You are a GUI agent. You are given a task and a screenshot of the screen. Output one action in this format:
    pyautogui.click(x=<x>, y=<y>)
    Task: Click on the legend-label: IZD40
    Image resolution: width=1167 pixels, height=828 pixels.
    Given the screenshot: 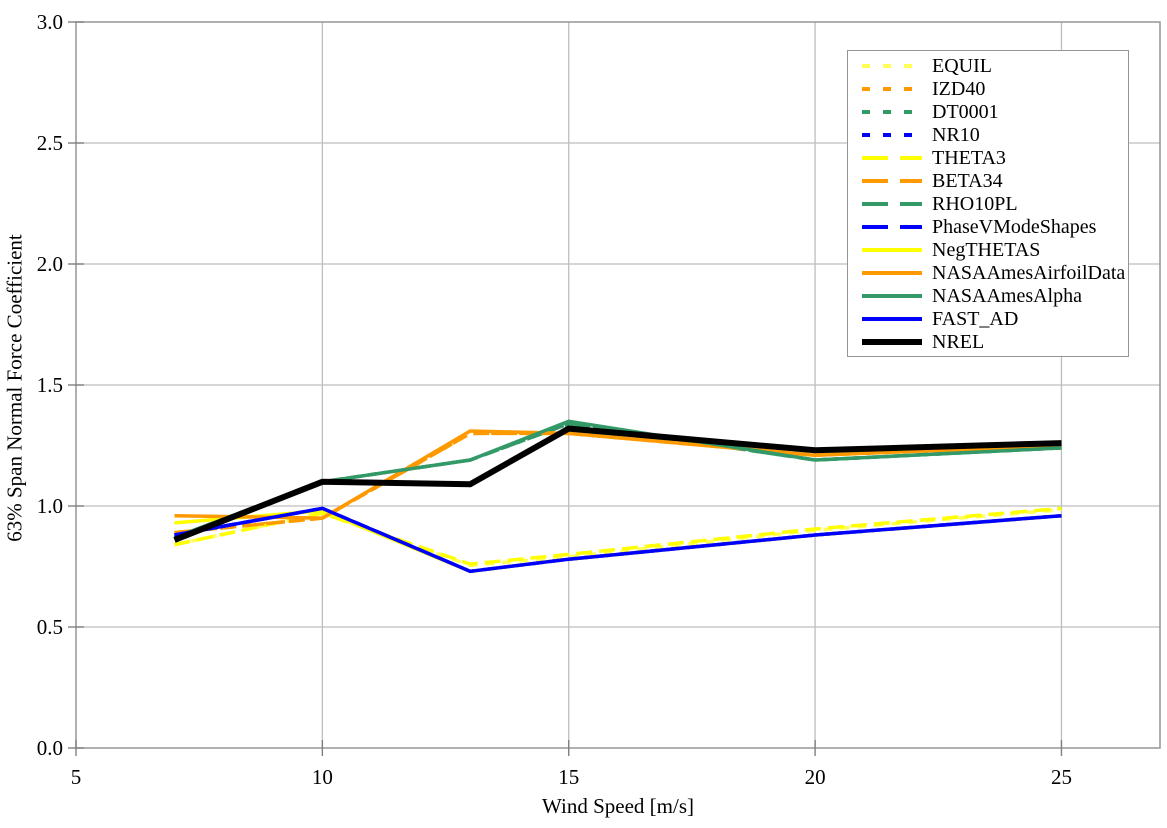 What is the action you would take?
    pyautogui.click(x=959, y=88)
    